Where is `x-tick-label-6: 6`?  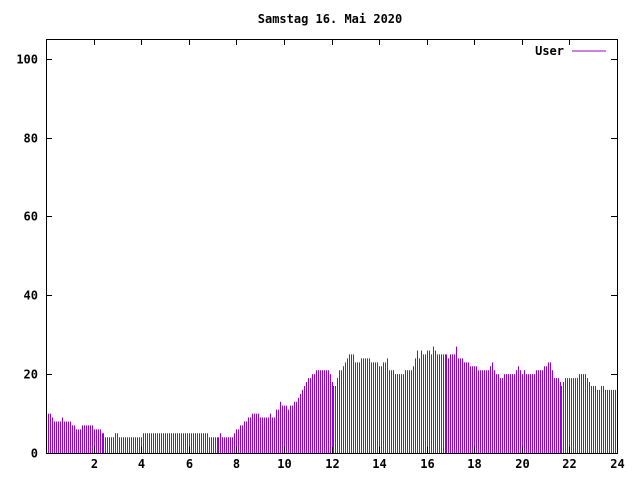 x-tick-label-6: 6 is located at coordinates (189, 464).